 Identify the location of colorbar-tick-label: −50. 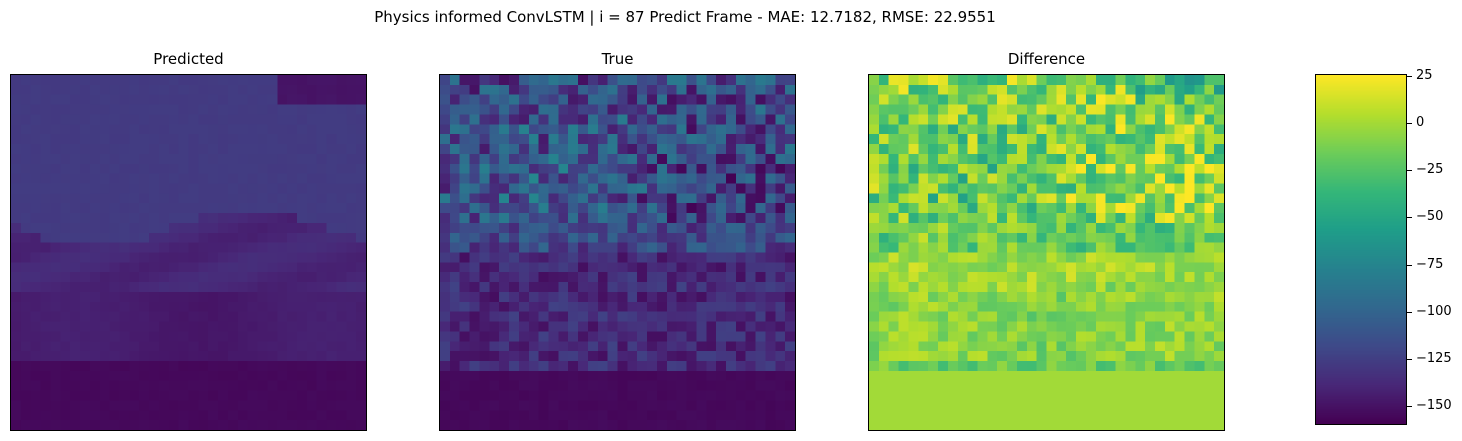
(1430, 217).